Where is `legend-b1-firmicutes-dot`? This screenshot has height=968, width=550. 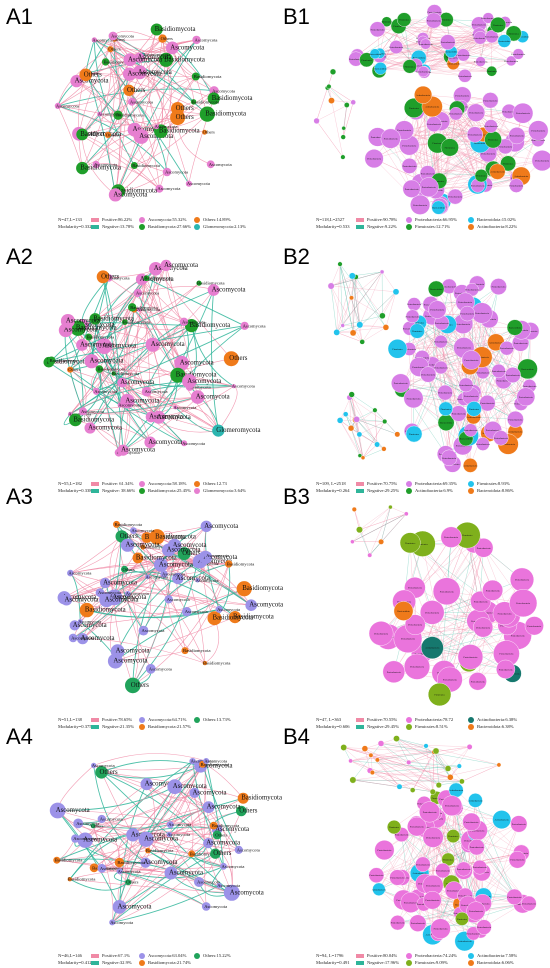 legend-b1-firmicutes-dot is located at coordinates (409, 227).